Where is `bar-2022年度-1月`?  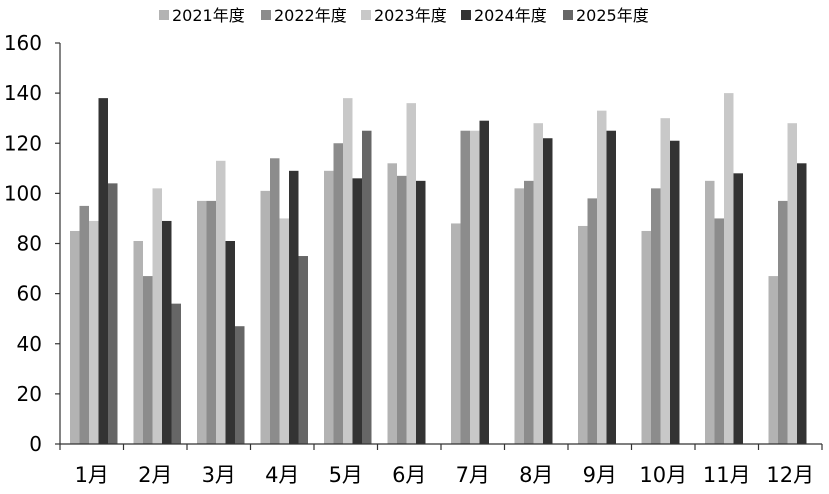 bar-2022年度-1月 is located at coordinates (84, 324).